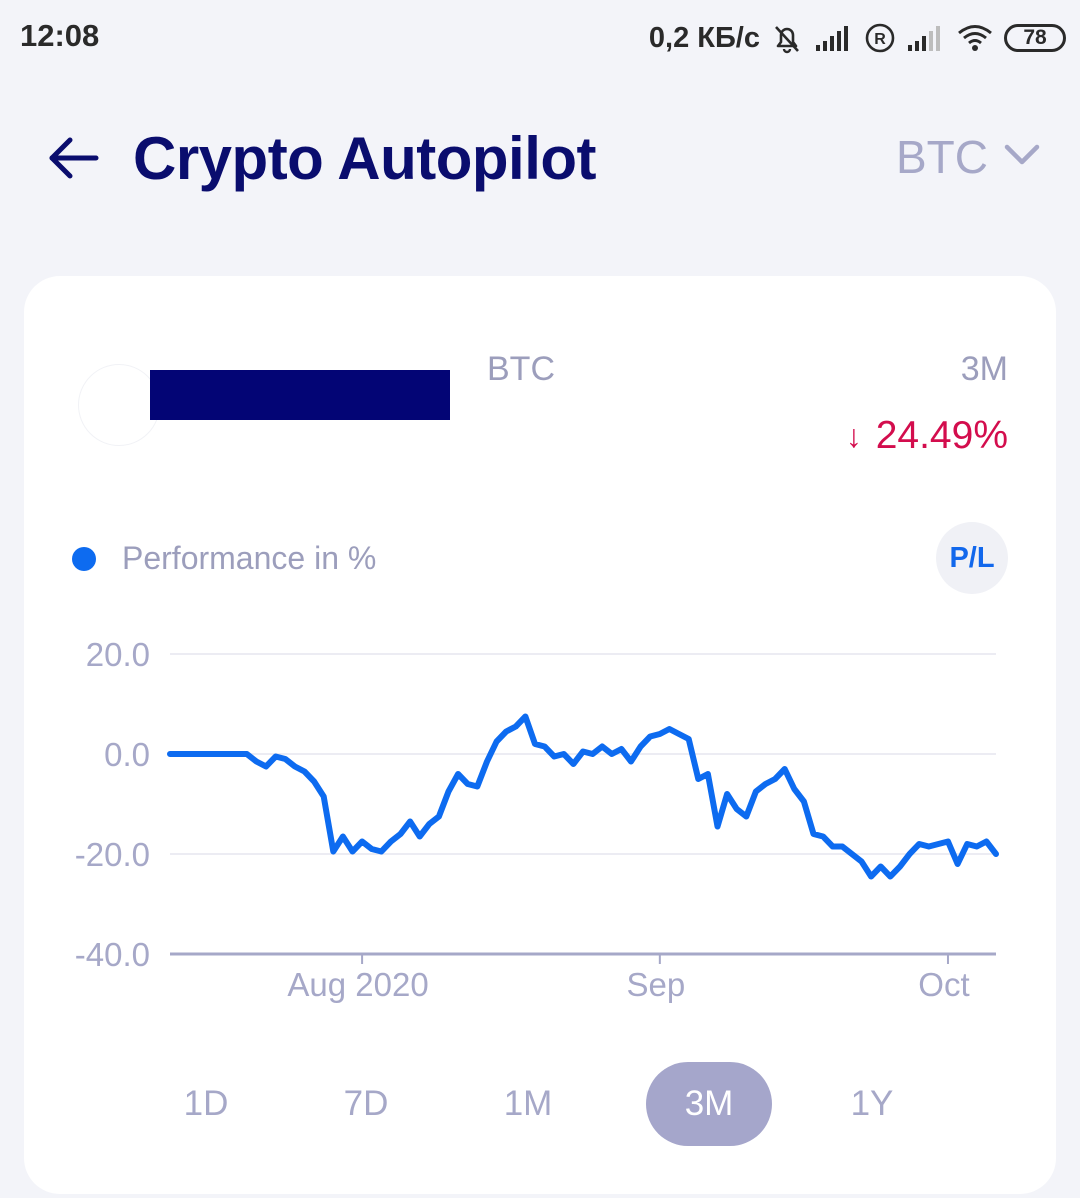 This screenshot has width=1080, height=1198. I want to click on roaming-r-icon: R, so click(880, 38).